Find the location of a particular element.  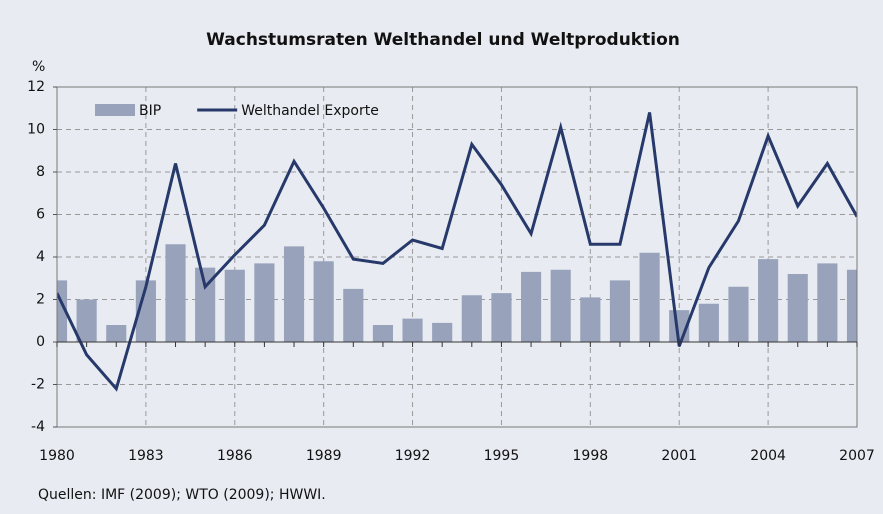

y-tick-label: 0 is located at coordinates (40, 342).